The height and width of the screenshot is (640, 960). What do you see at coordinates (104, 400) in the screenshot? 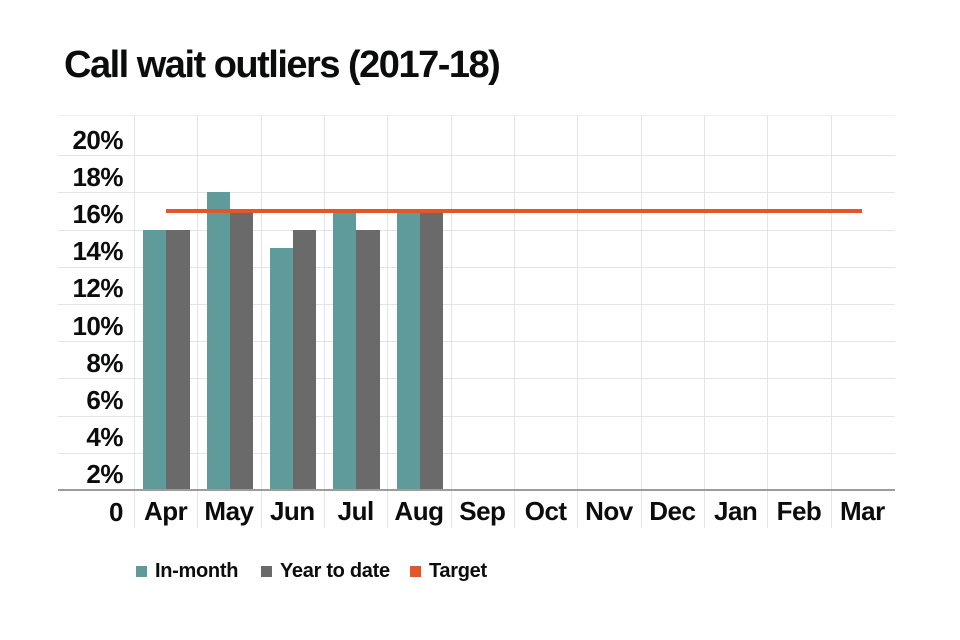
I see `y-axis-label: 6%` at bounding box center [104, 400].